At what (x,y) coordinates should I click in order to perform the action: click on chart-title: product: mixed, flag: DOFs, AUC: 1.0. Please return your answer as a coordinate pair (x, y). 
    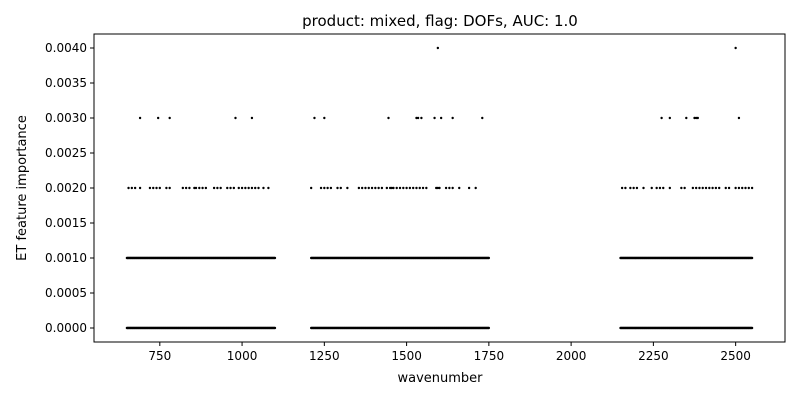
    Looking at the image, I should click on (440, 21).